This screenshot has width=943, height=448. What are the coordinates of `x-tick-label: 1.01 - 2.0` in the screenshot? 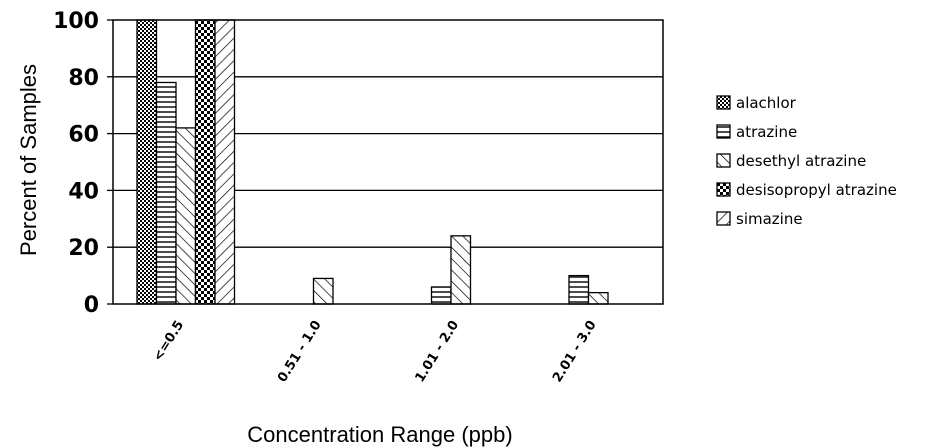 It's located at (438, 351).